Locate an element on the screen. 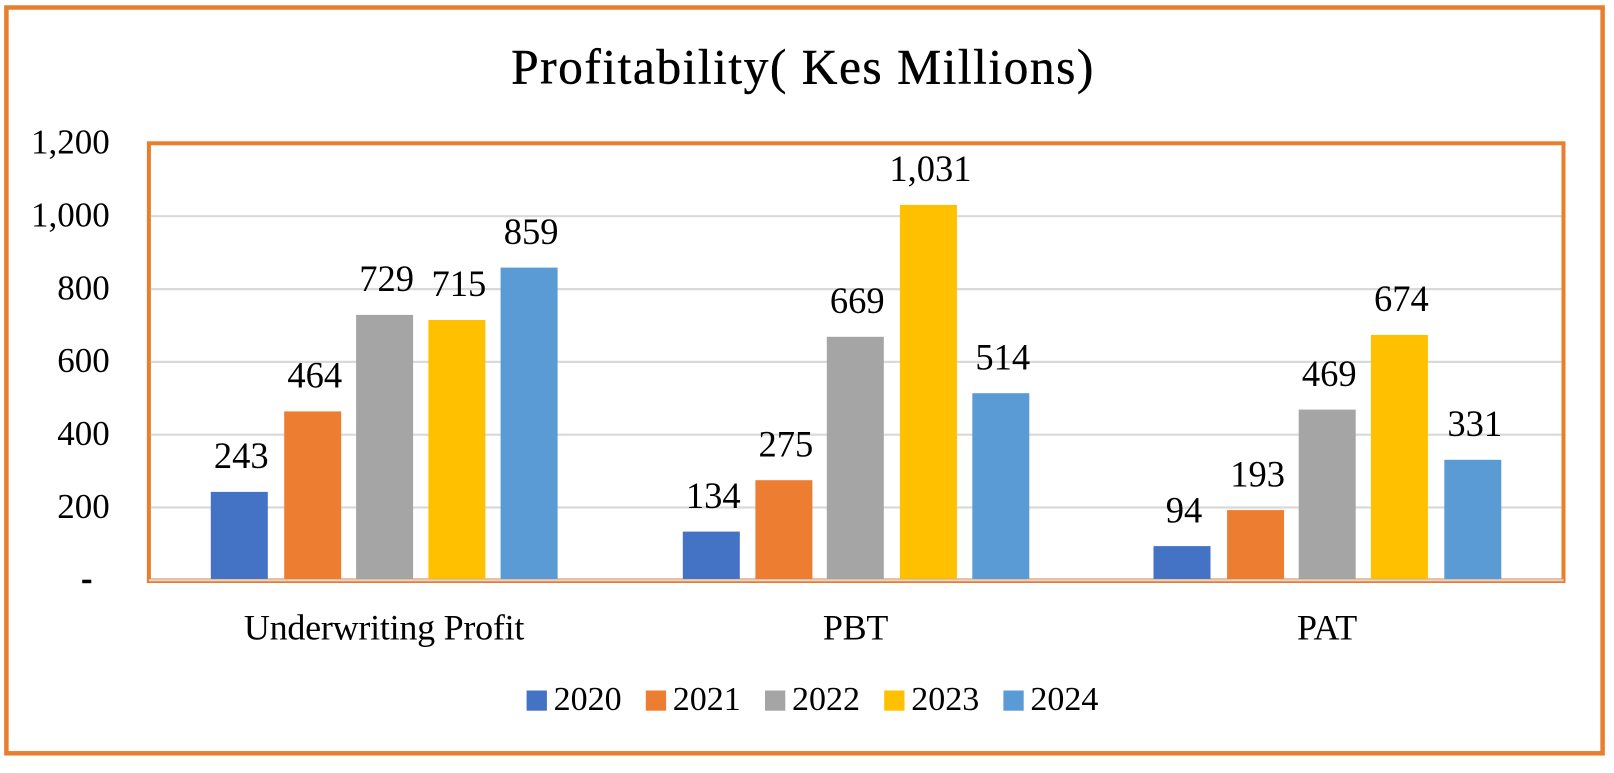 This screenshot has height=773, width=1614. svg-text: 134 is located at coordinates (713, 495).